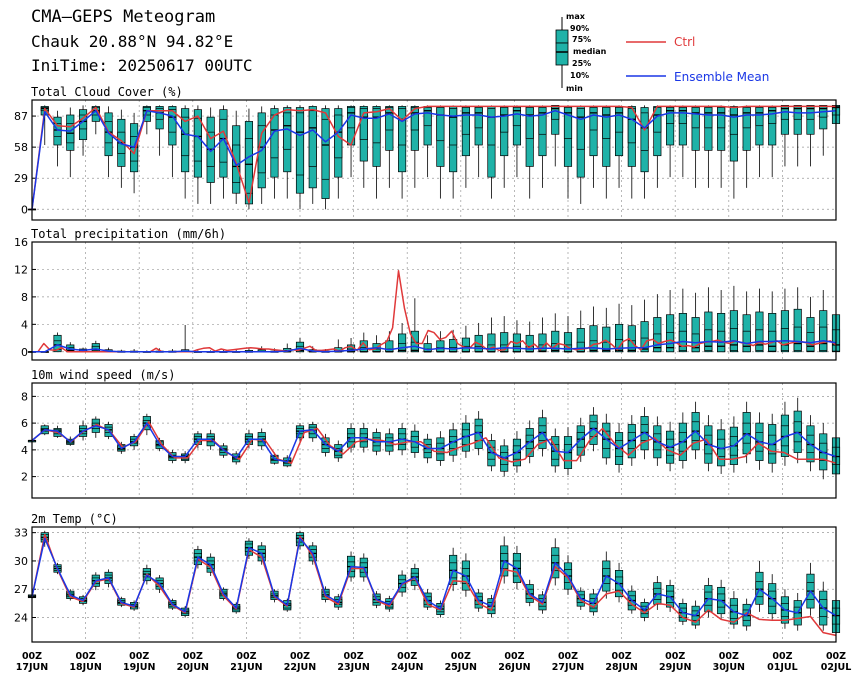 The image size is (859, 681). Describe the element at coordinates (139, 667) in the screenshot. I see `x-tick-date: 19JUN` at that location.